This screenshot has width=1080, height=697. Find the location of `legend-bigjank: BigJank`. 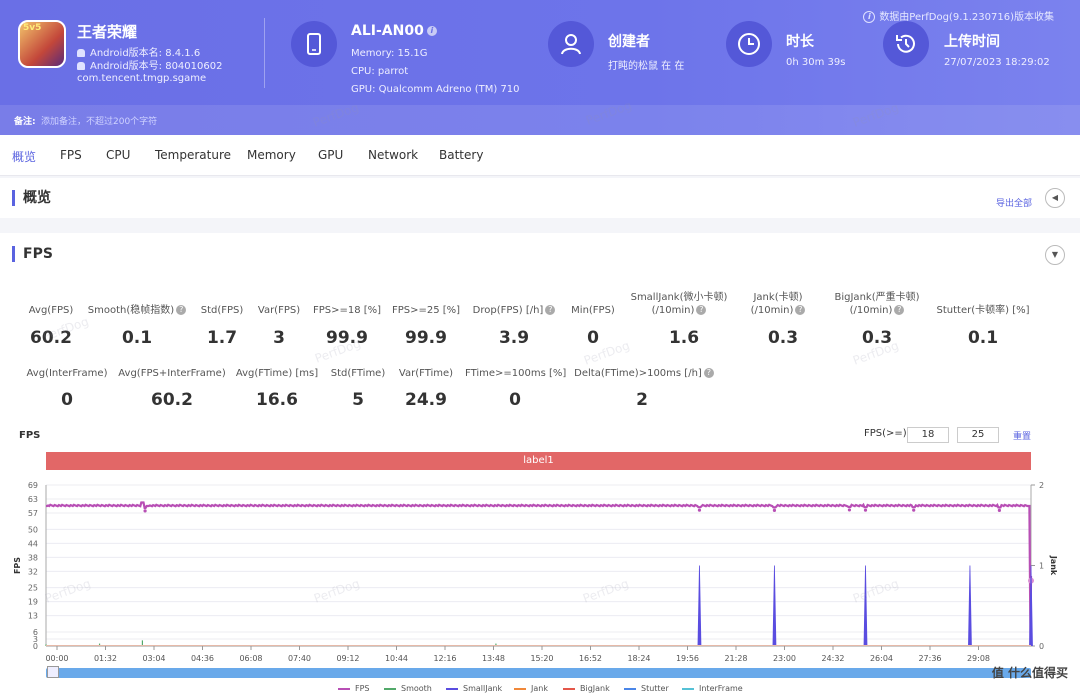

legend-bigjank: BigJank is located at coordinates (586, 688).